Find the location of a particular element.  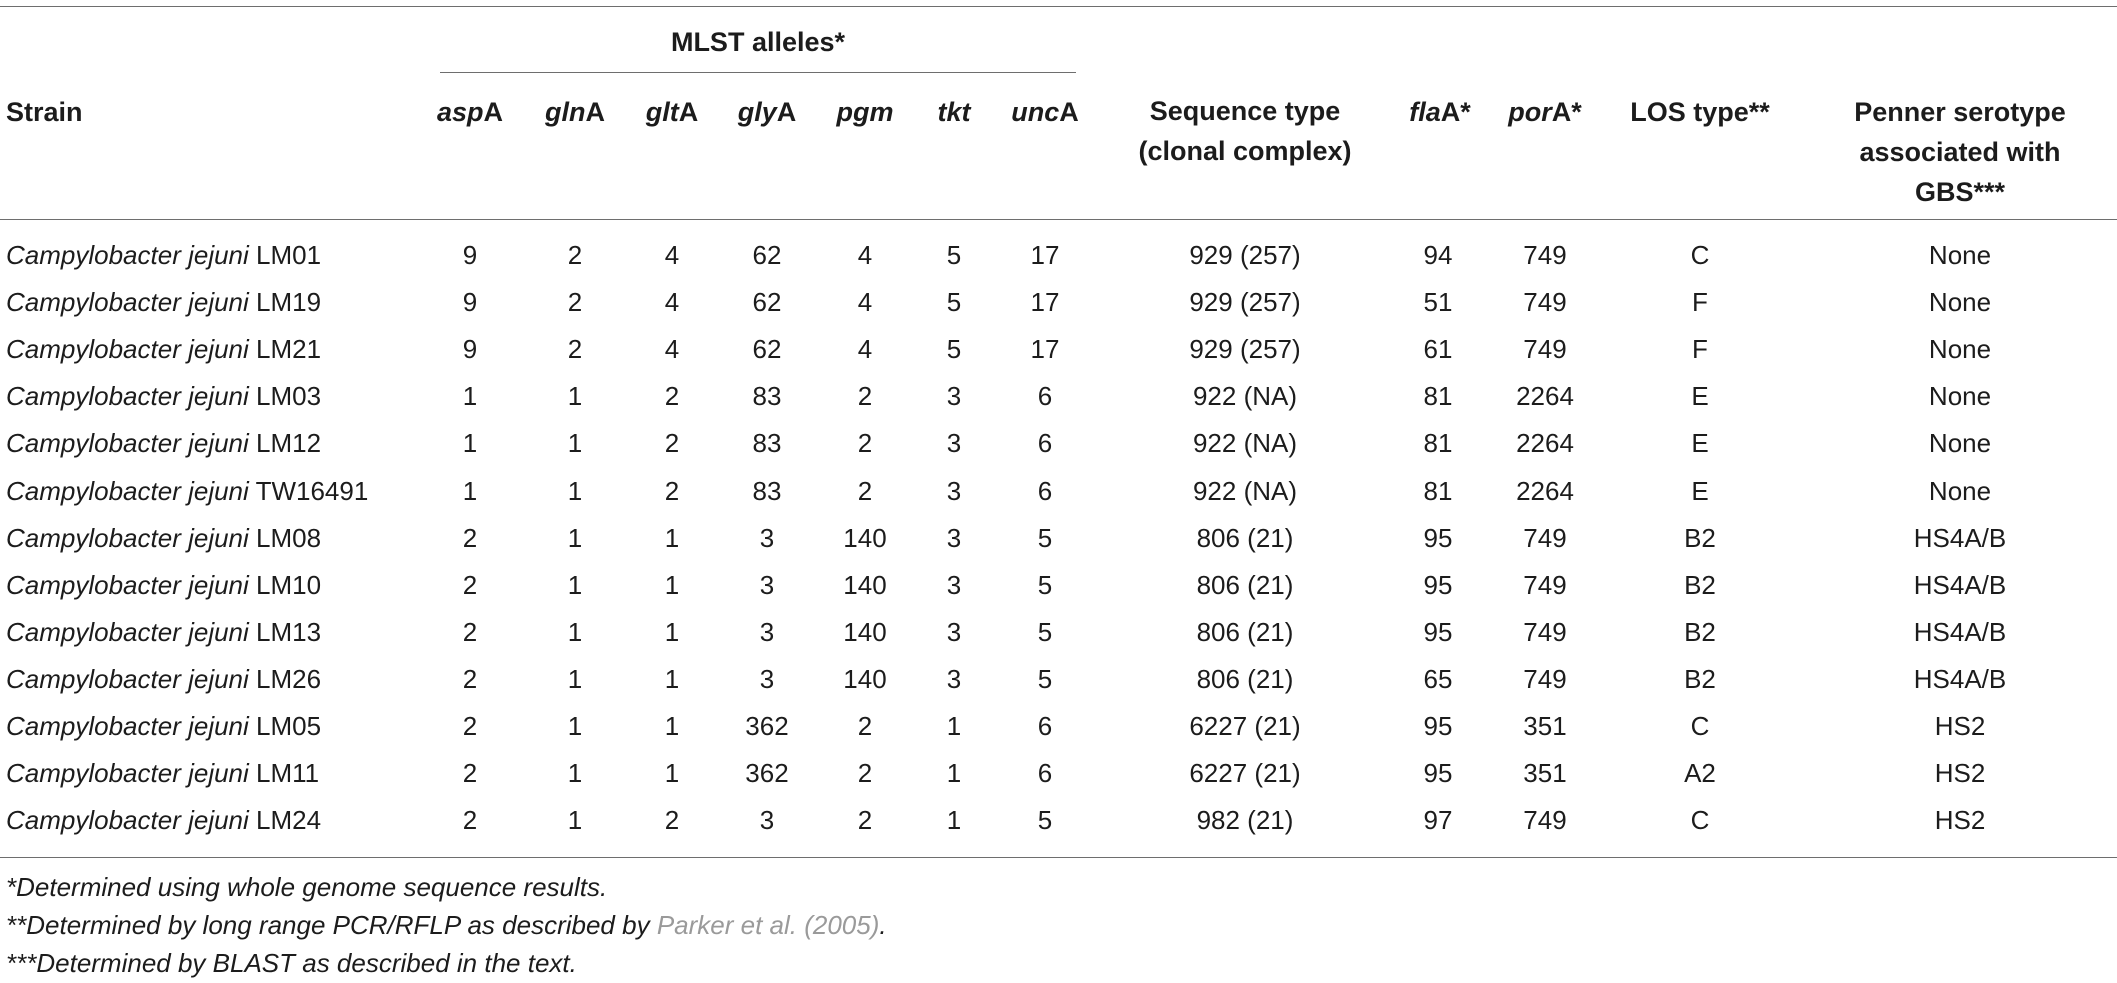

los-cell: C is located at coordinates (1700, 255).